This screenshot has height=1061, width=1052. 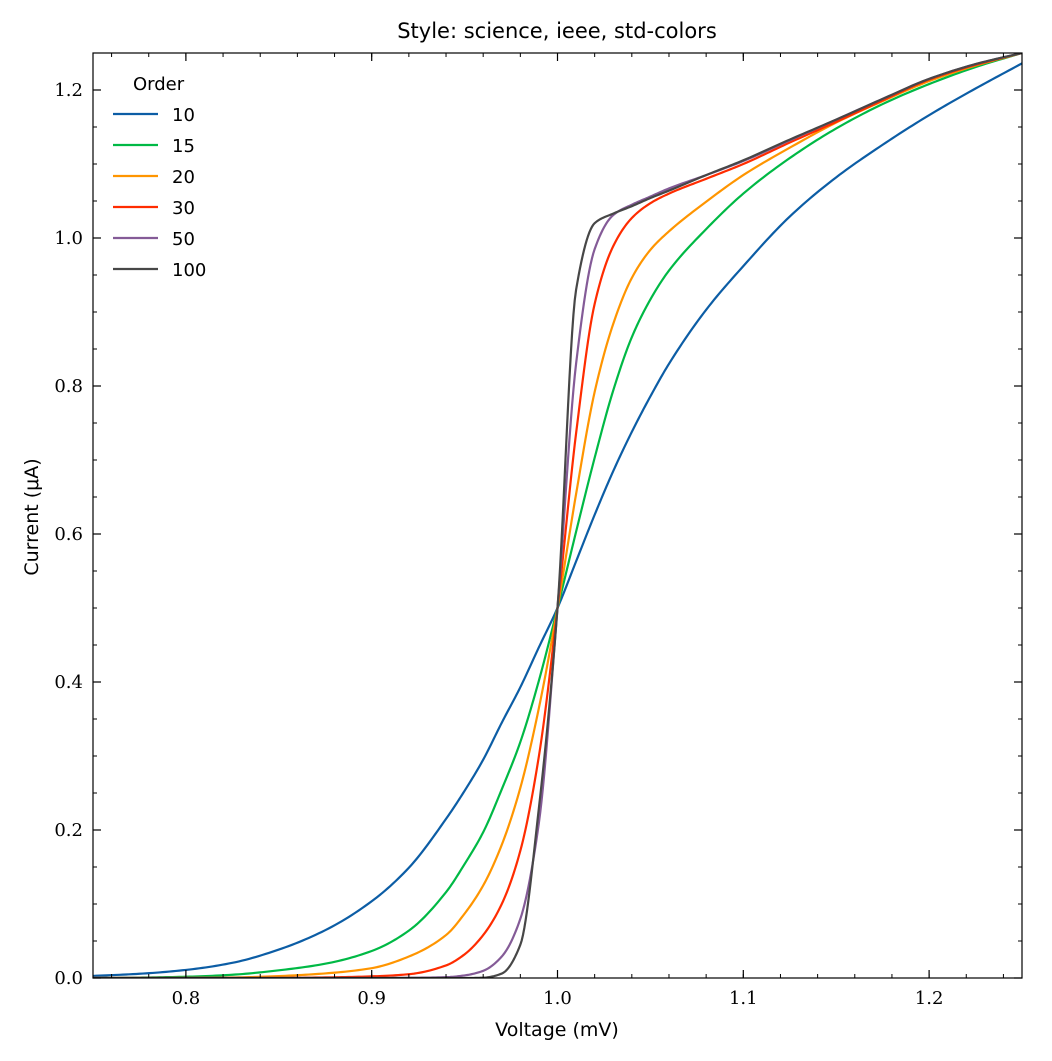 I want to click on y-tick-label: 0.8, so click(x=68, y=386).